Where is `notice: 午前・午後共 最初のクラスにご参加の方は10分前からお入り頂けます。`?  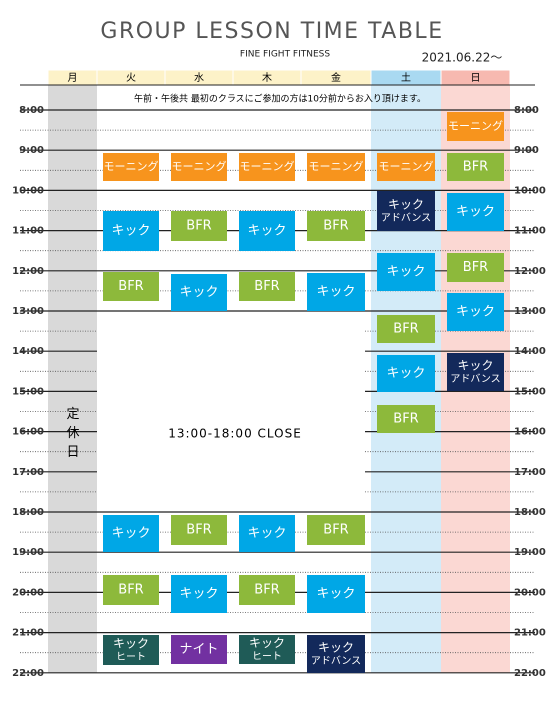
notice: 午前・午後共 最初のクラスにご参加の方は10分前からお入り頂けます。 is located at coordinates (280, 99).